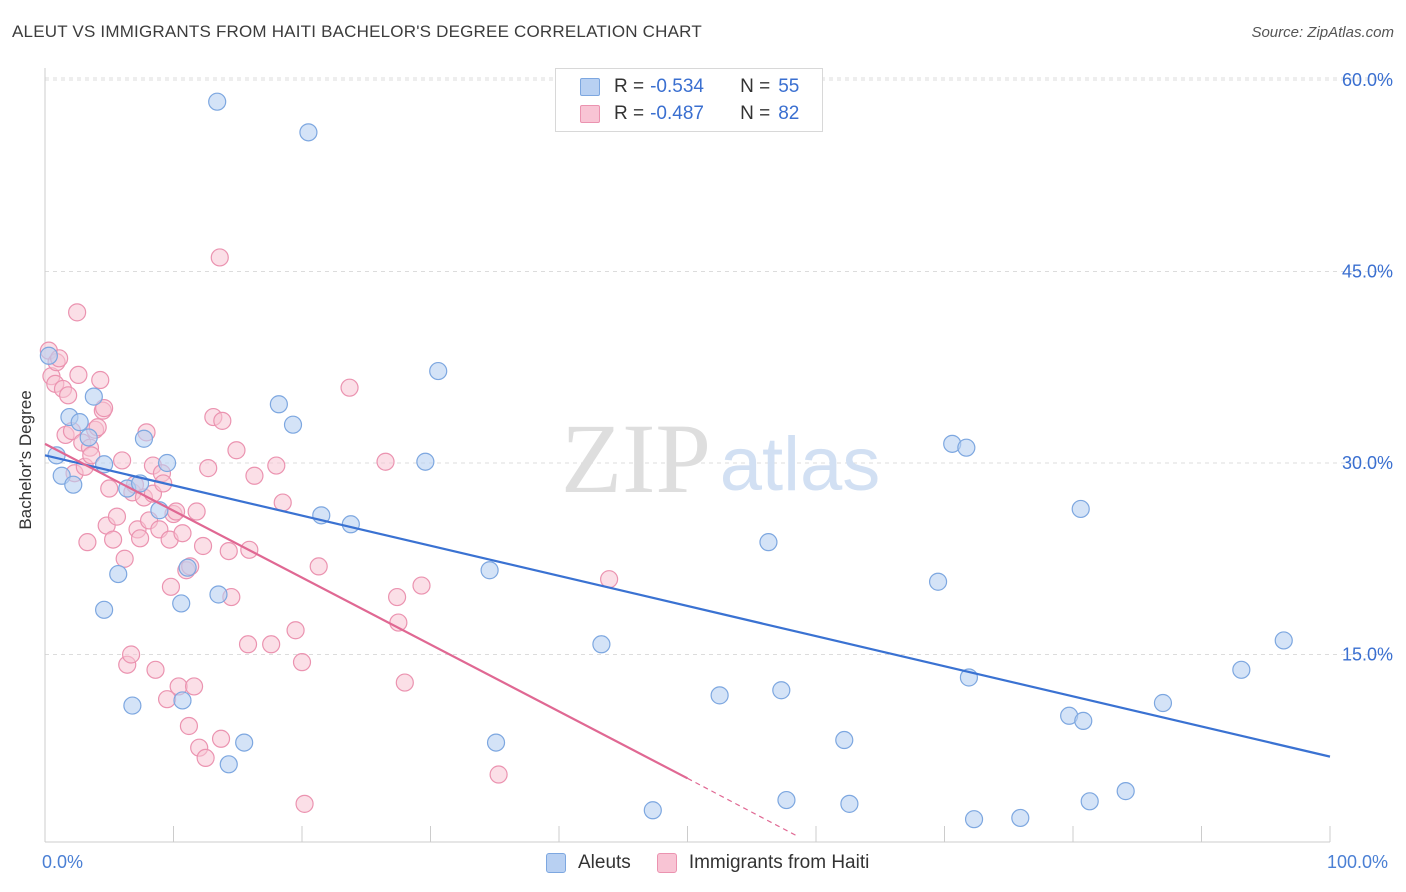 This screenshot has width=1406, height=892. What do you see at coordinates (689, 100) in the screenshot?
I see `correlation-legend: R = -0.534 N = 55 R = -0.487 N = 82` at bounding box center [689, 100].